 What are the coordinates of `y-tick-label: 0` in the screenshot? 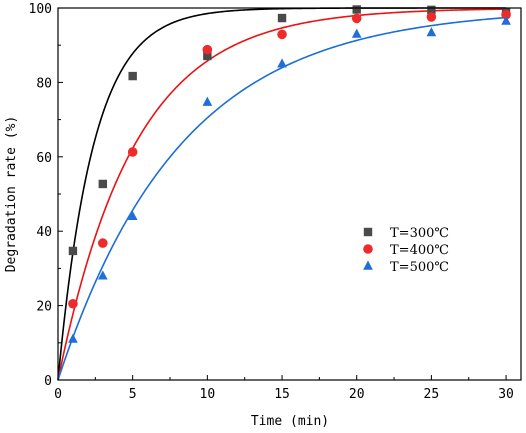 It's located at (48, 381).